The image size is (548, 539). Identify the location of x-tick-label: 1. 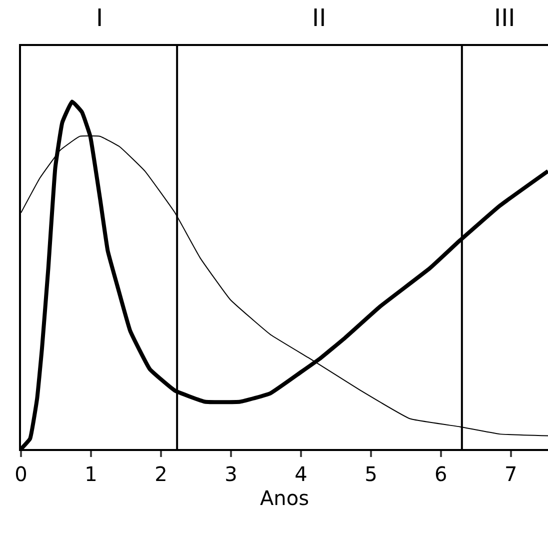
(91, 474).